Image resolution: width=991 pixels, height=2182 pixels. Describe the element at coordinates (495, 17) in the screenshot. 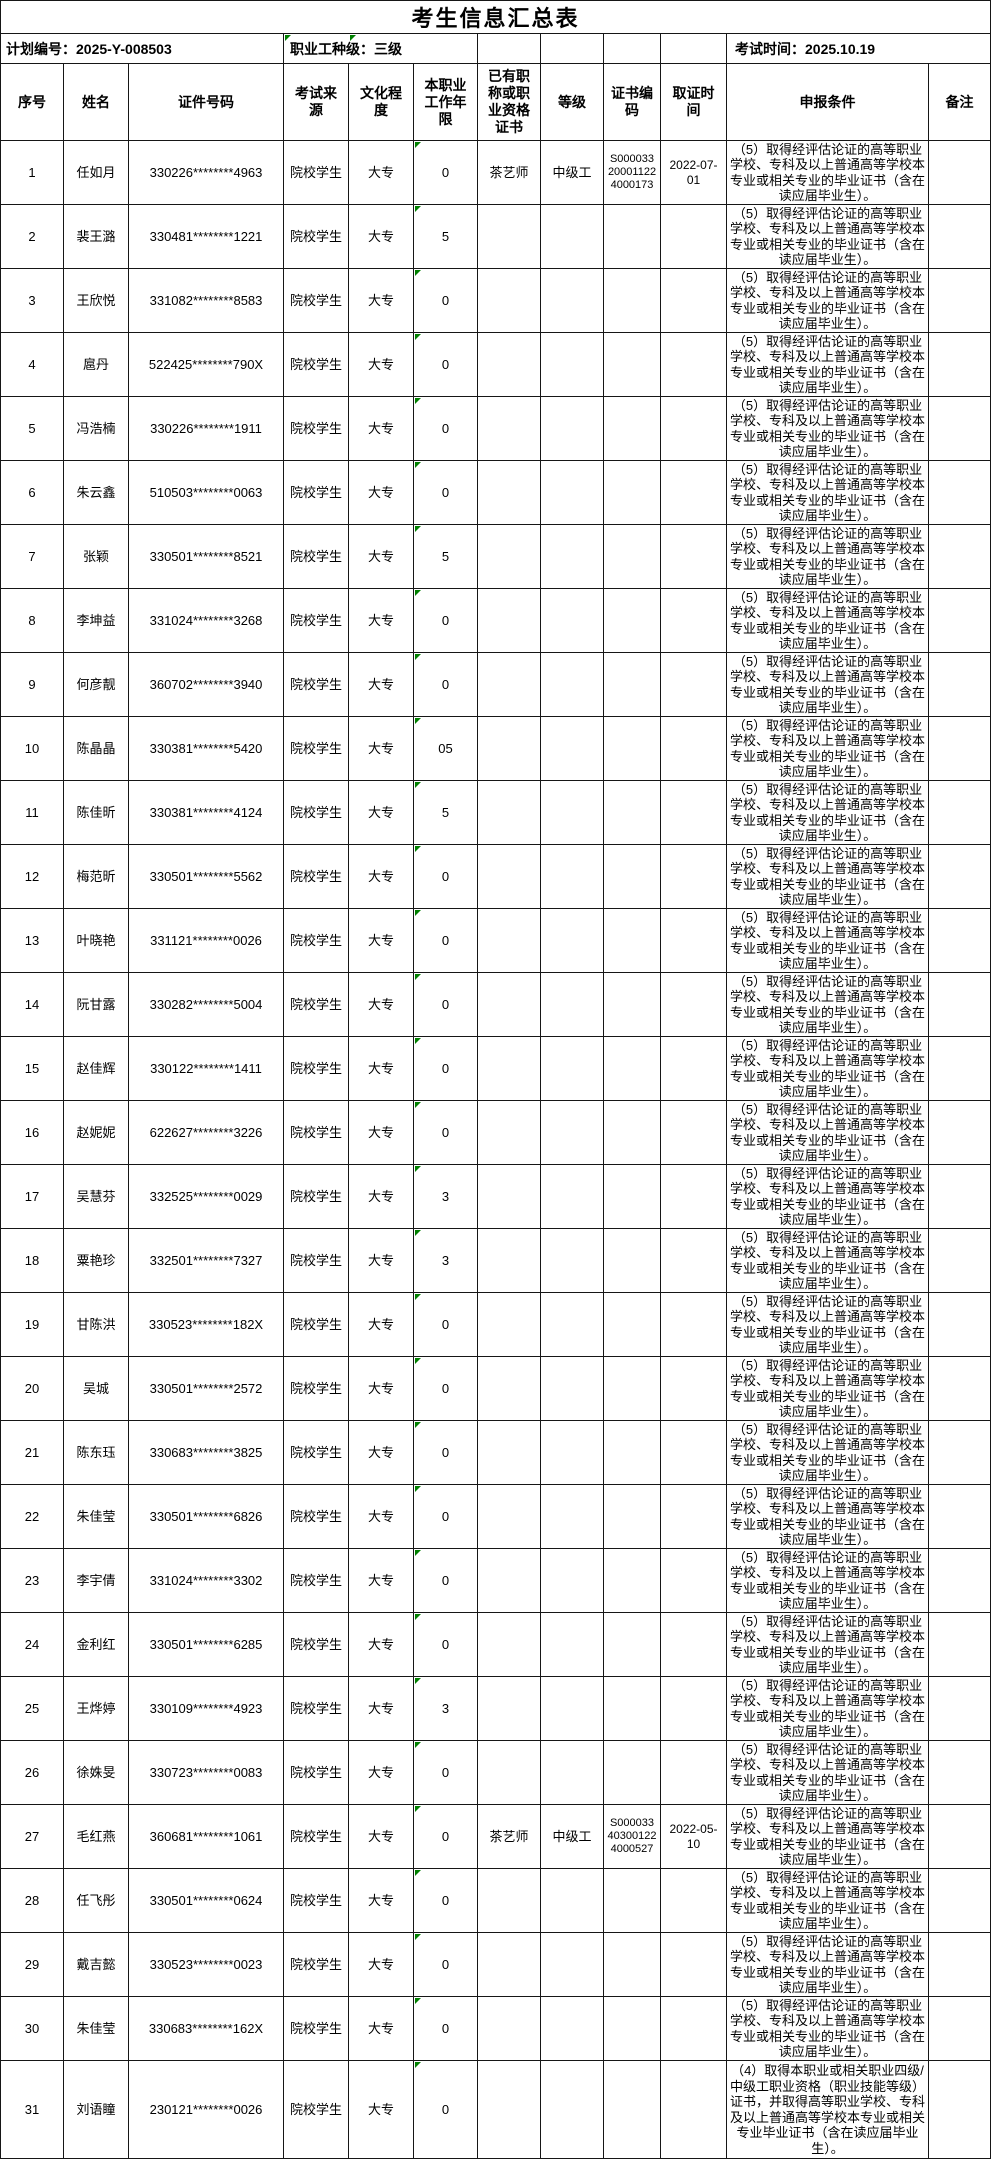

I see `page-title: 考生信息汇总表` at that location.